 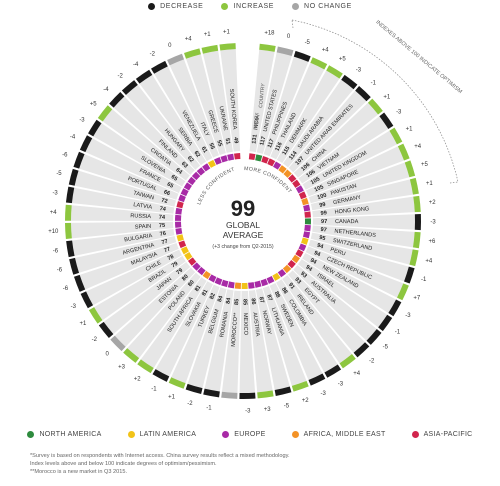 I want to click on index-value-label: 49, so click(x=235, y=140).